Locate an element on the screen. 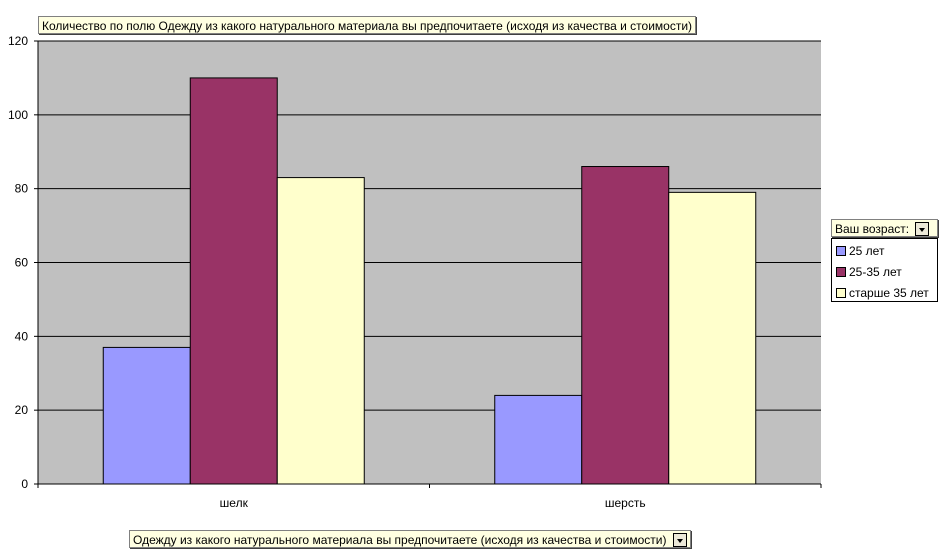 This screenshot has height=556, width=943. x-tick-label: шелк is located at coordinates (234, 503).